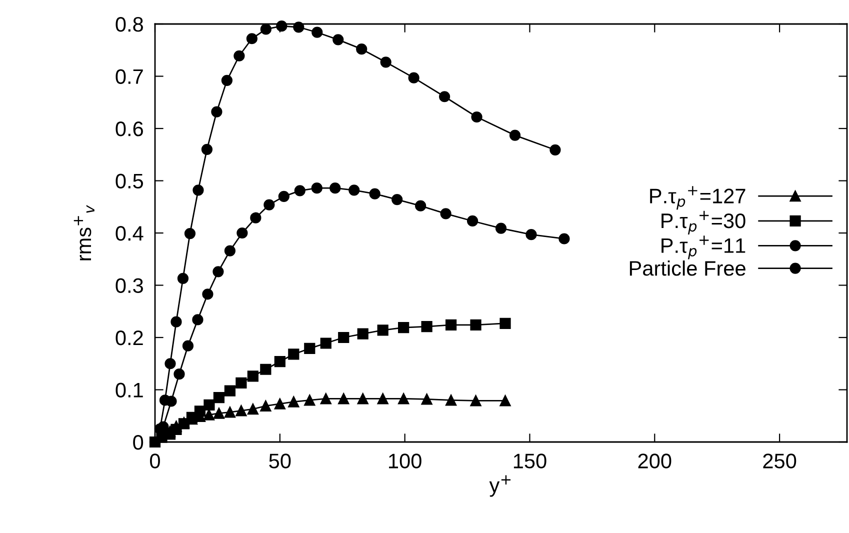 The width and height of the screenshot is (849, 533). I want to click on y-tick-label: 0.3, so click(129, 286).